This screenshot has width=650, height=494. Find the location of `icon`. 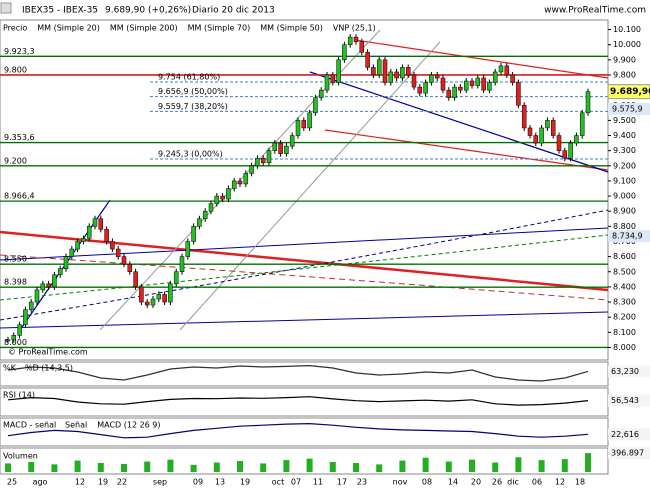

icon is located at coordinates (6, 8).